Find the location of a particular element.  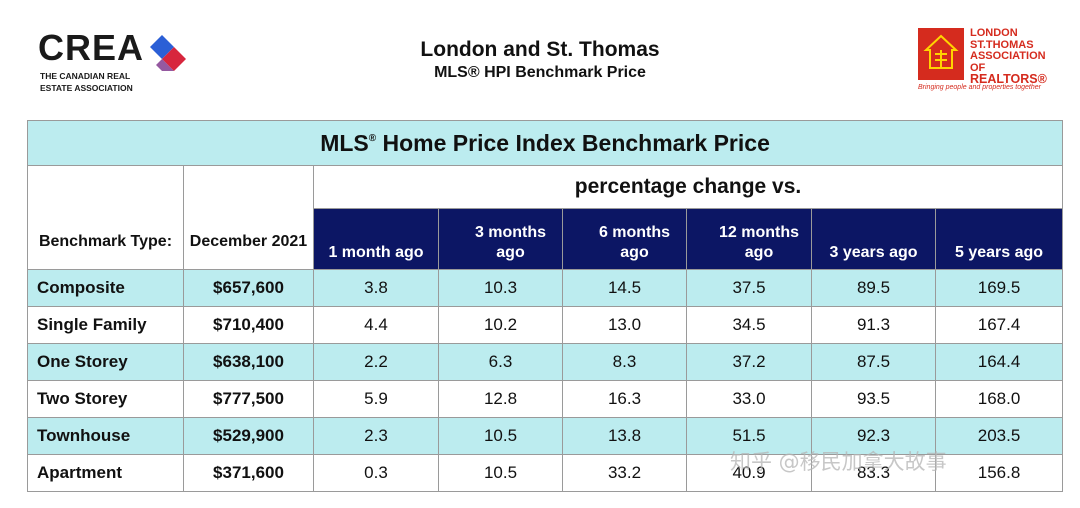

col-header-change: 12 months ago is located at coordinates (749, 239).